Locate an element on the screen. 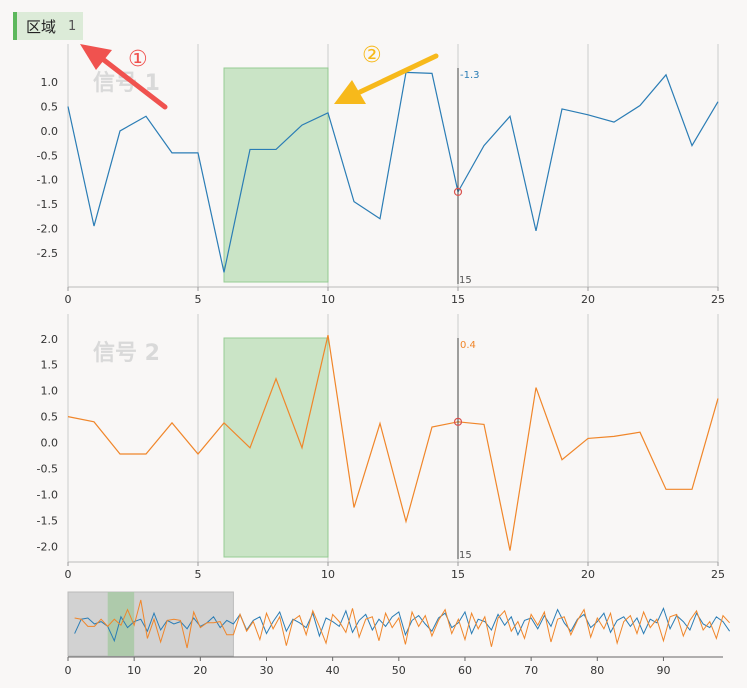  region-badge: 区域 1 is located at coordinates (48, 26).